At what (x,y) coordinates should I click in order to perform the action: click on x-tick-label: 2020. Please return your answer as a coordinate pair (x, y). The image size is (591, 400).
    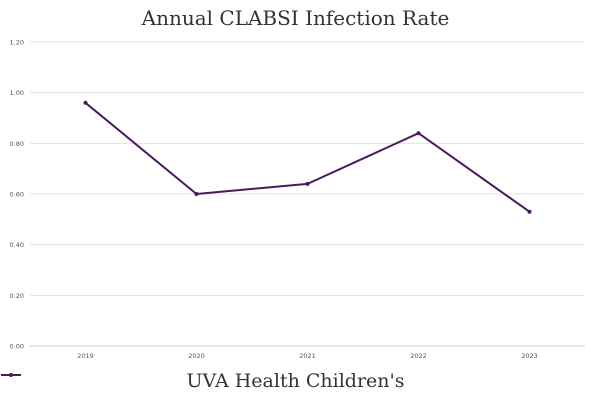
    Looking at the image, I should click on (196, 356).